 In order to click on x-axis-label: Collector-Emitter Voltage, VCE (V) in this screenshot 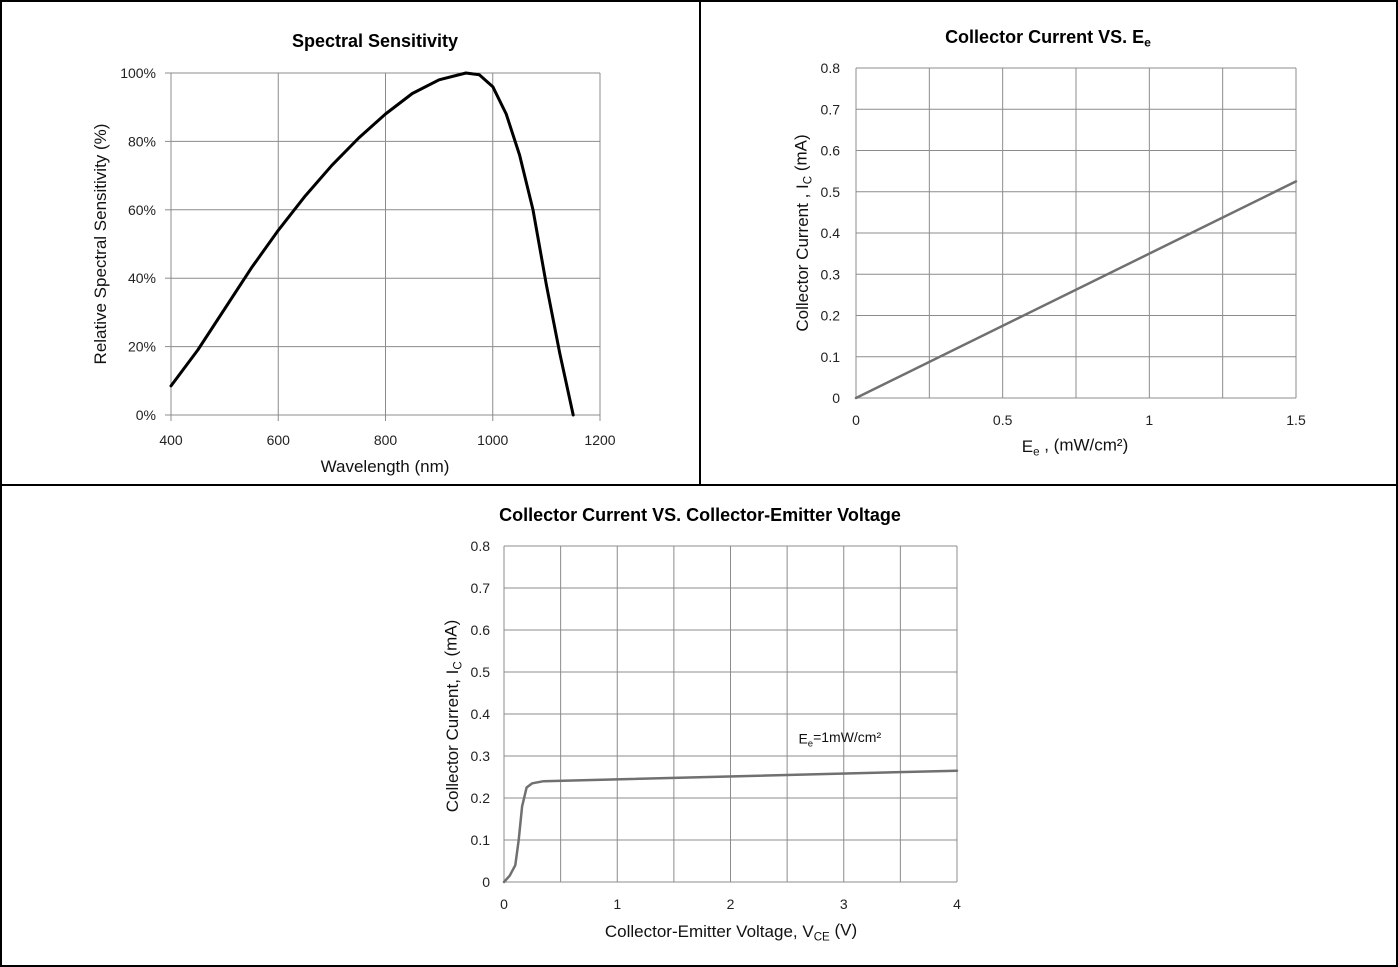, I will do `click(731, 931)`.